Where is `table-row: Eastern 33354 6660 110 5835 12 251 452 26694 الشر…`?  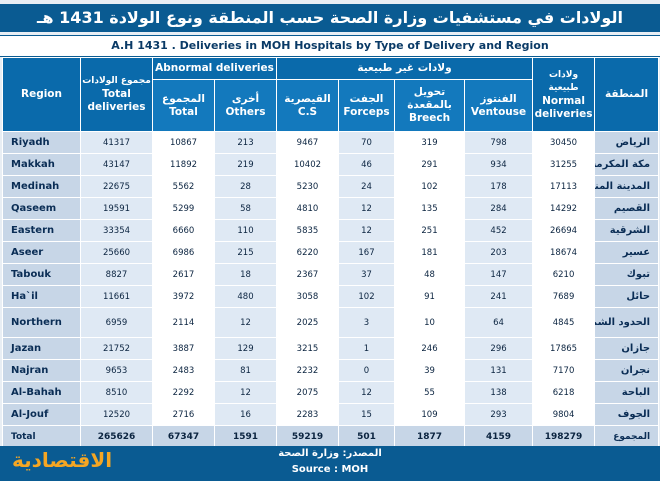 table-row: Eastern 33354 6660 110 5835 12 251 452 26694 الشر… is located at coordinates (331, 230).